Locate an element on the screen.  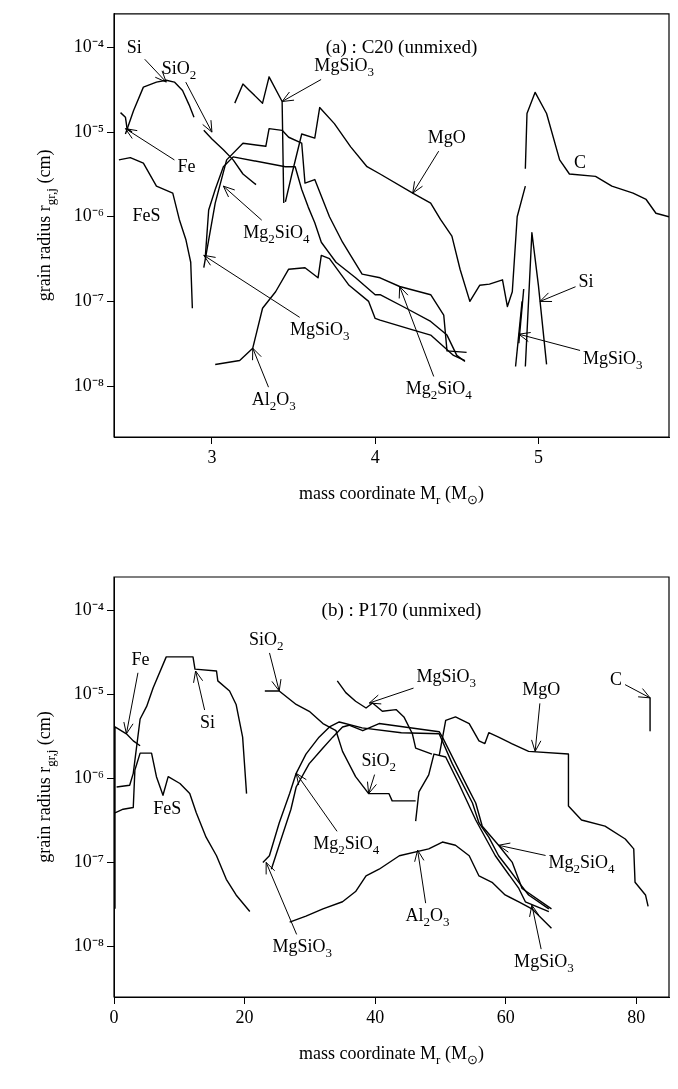
x-tick-label: 5 is located at coordinates (538, 456).